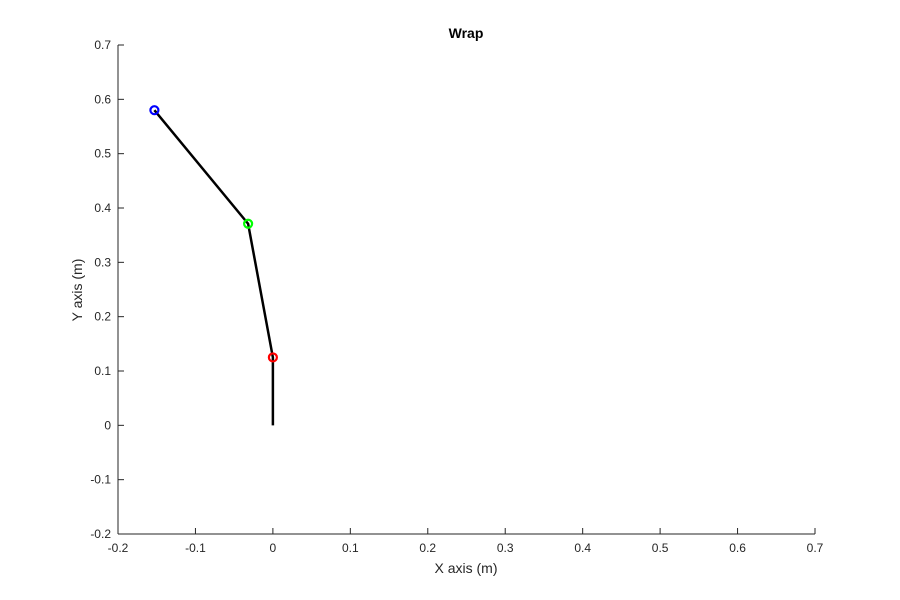 This screenshot has height=600, width=900. I want to click on series-line, so click(214, 267).